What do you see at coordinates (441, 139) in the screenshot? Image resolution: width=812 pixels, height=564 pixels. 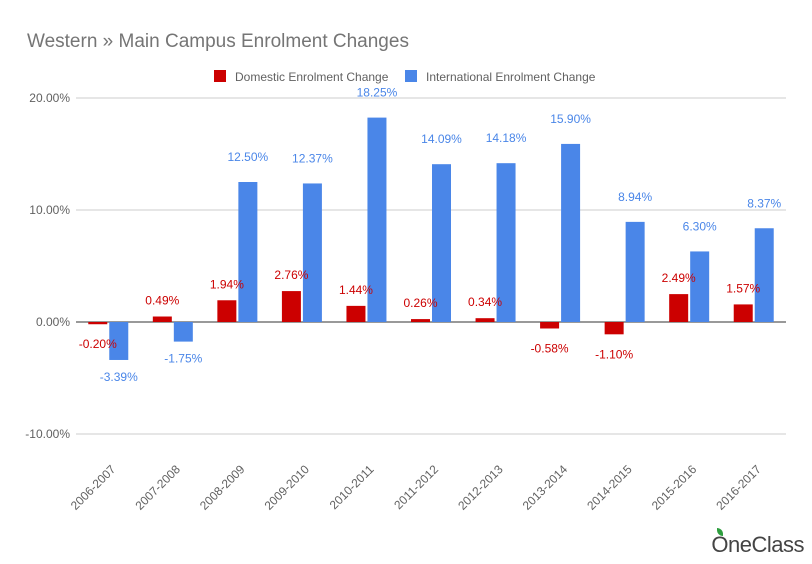 I see `international-data-label: 14.09%` at bounding box center [441, 139].